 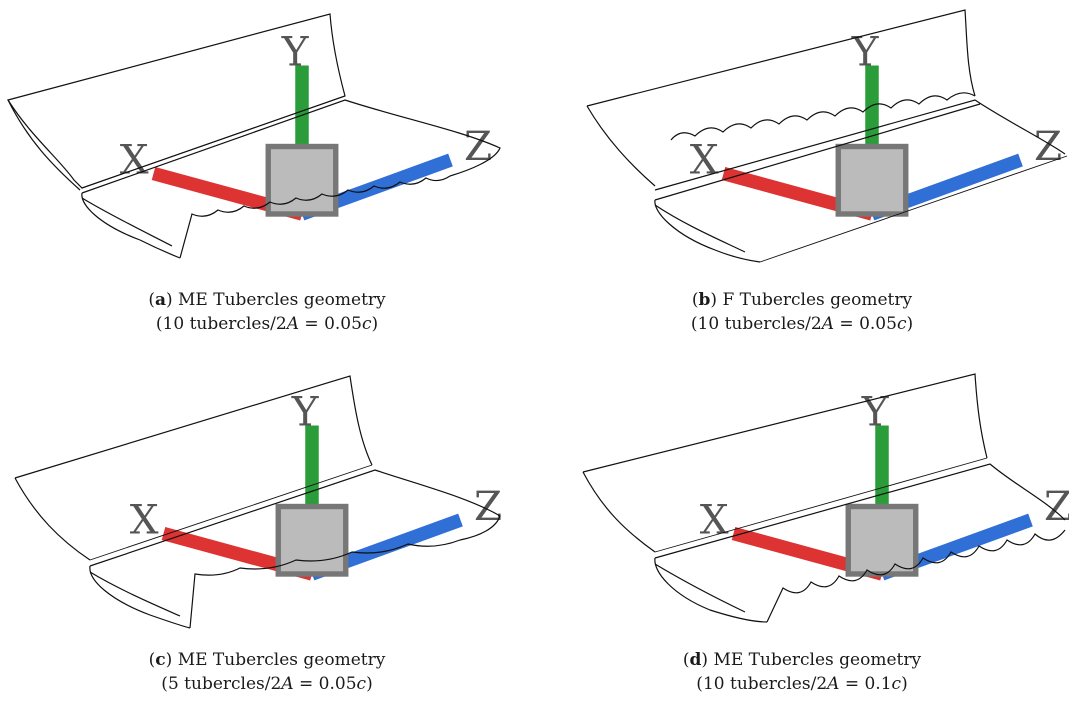 What do you see at coordinates (802, 324) in the screenshot?
I see `caption-params-b: (10 tubercles/2A = 0.05c)` at bounding box center [802, 324].